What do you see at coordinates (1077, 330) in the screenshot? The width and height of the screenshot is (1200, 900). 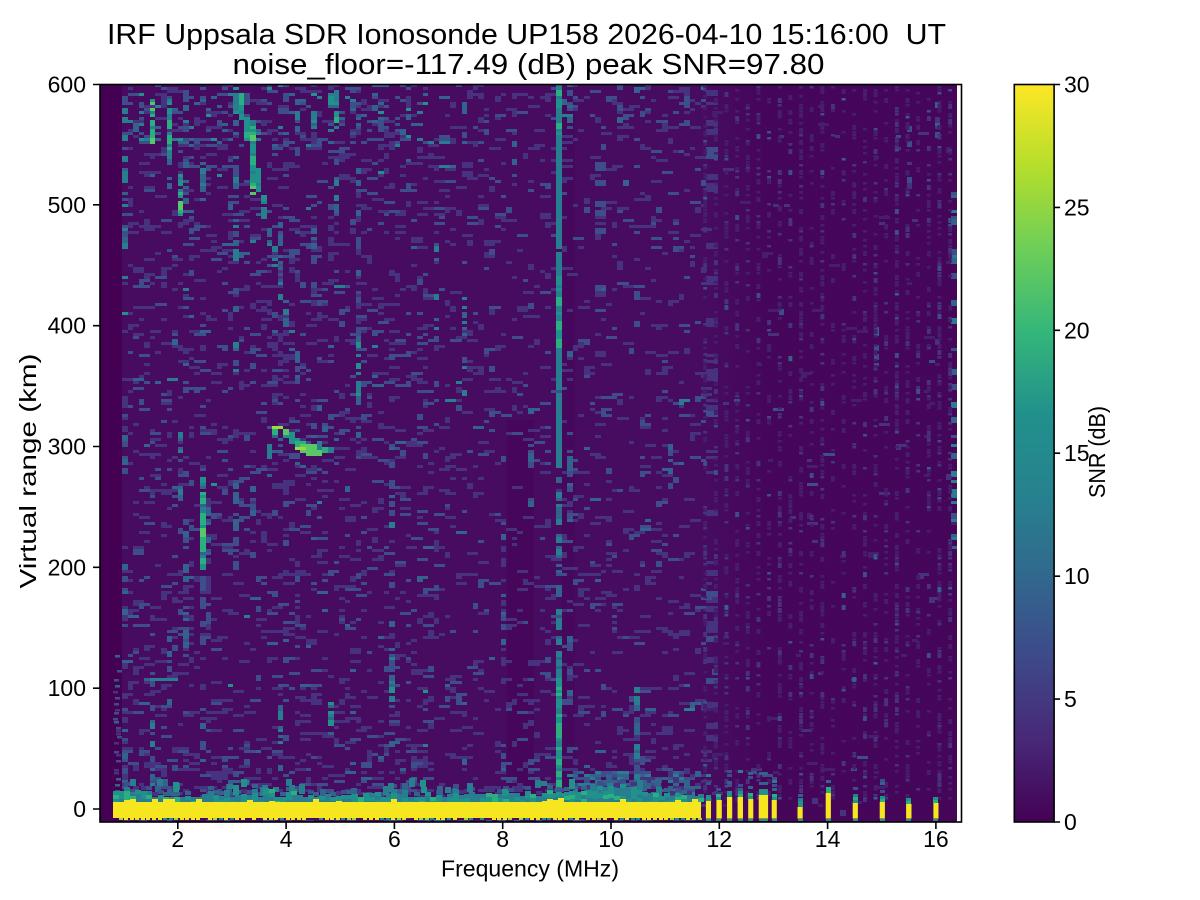 I see `svg-text: 20` at bounding box center [1077, 330].